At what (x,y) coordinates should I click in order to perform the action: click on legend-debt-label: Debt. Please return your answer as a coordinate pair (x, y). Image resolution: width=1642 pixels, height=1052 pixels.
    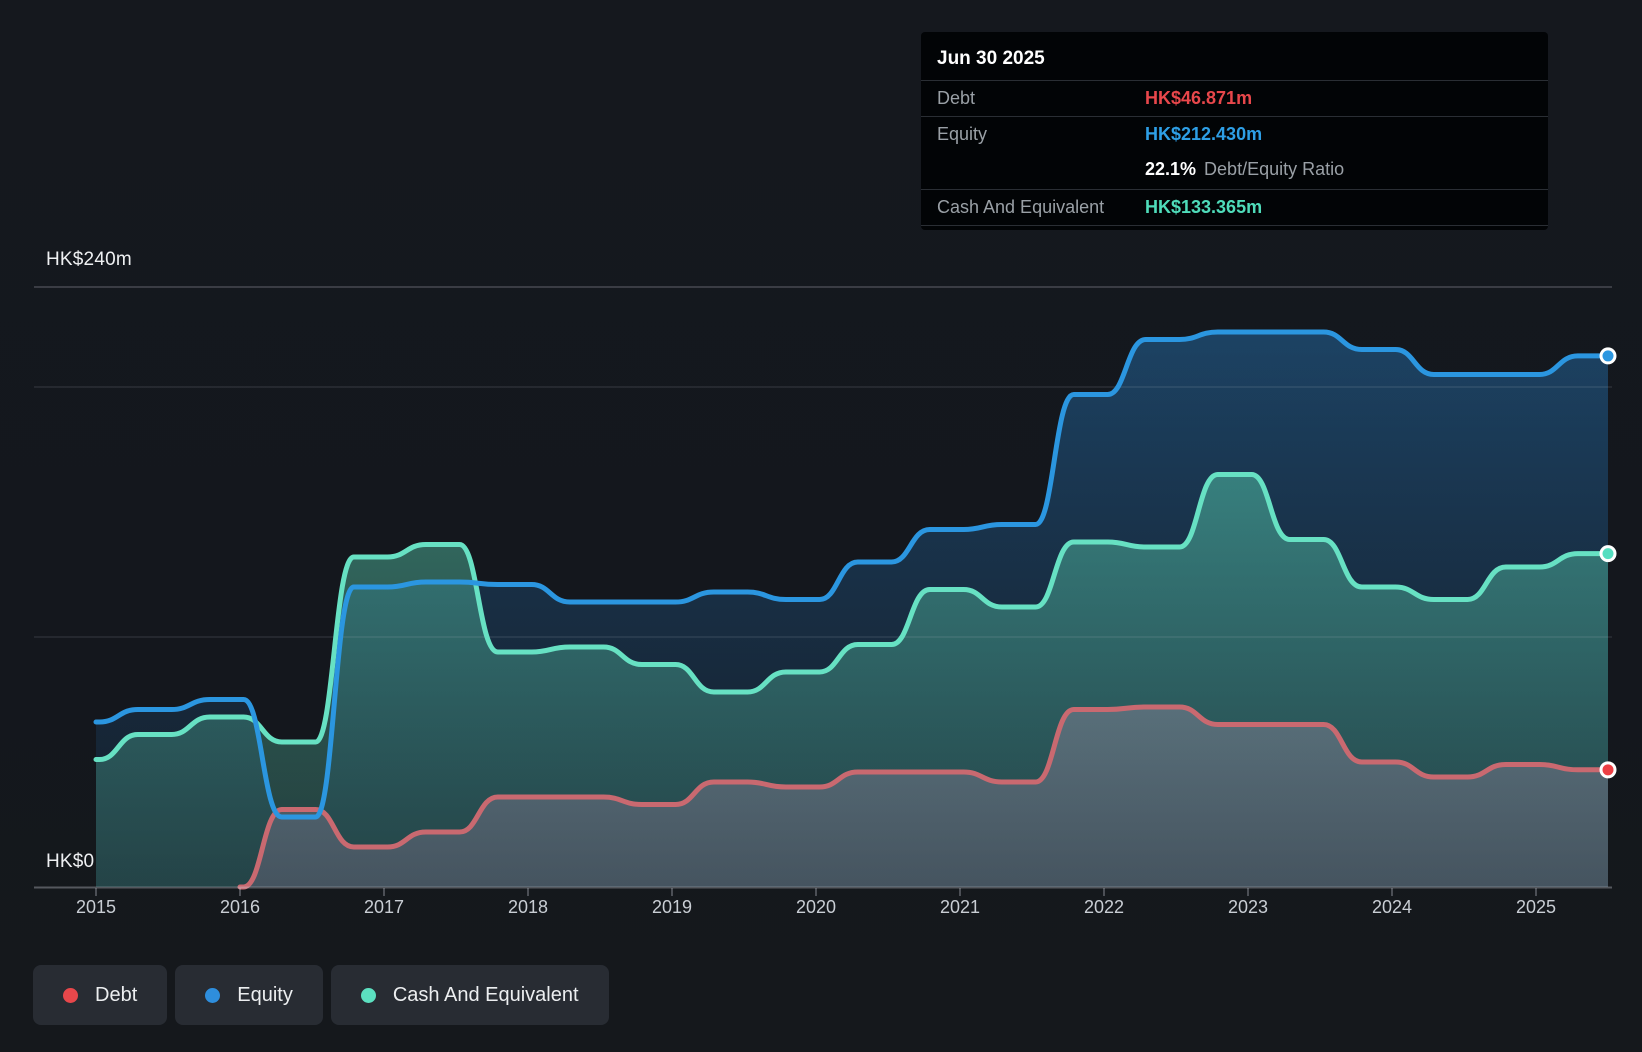
    Looking at the image, I should click on (116, 994).